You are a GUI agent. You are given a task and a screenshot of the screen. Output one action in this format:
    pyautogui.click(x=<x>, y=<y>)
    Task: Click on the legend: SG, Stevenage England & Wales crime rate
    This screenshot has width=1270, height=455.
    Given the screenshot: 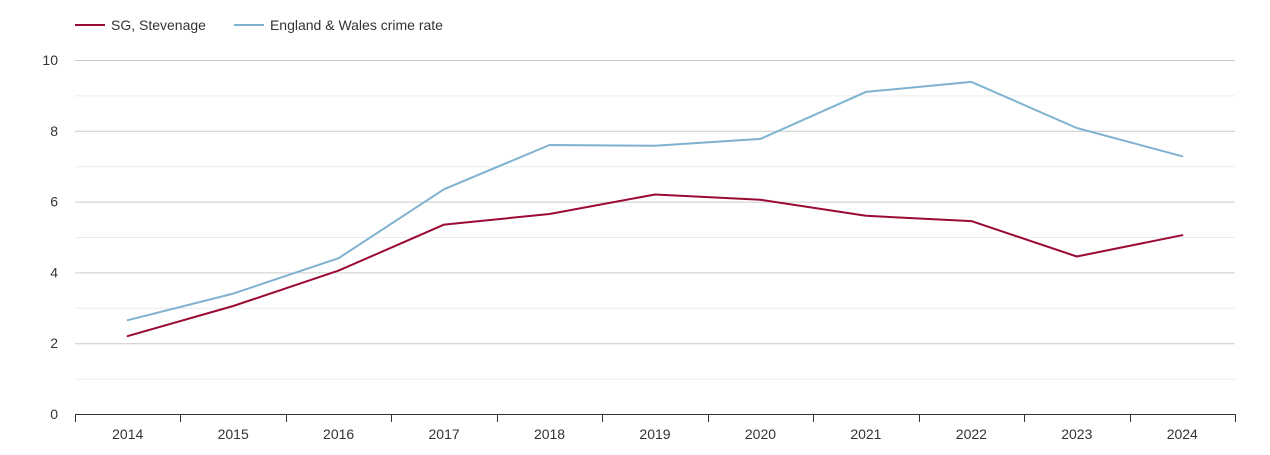 What is the action you would take?
    pyautogui.click(x=259, y=25)
    